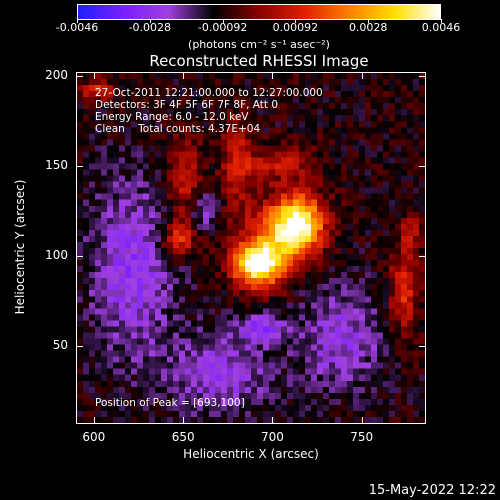 This screenshot has width=500, height=500. What do you see at coordinates (272, 437) in the screenshot?
I see `x-tick-label: 700` at bounding box center [272, 437].